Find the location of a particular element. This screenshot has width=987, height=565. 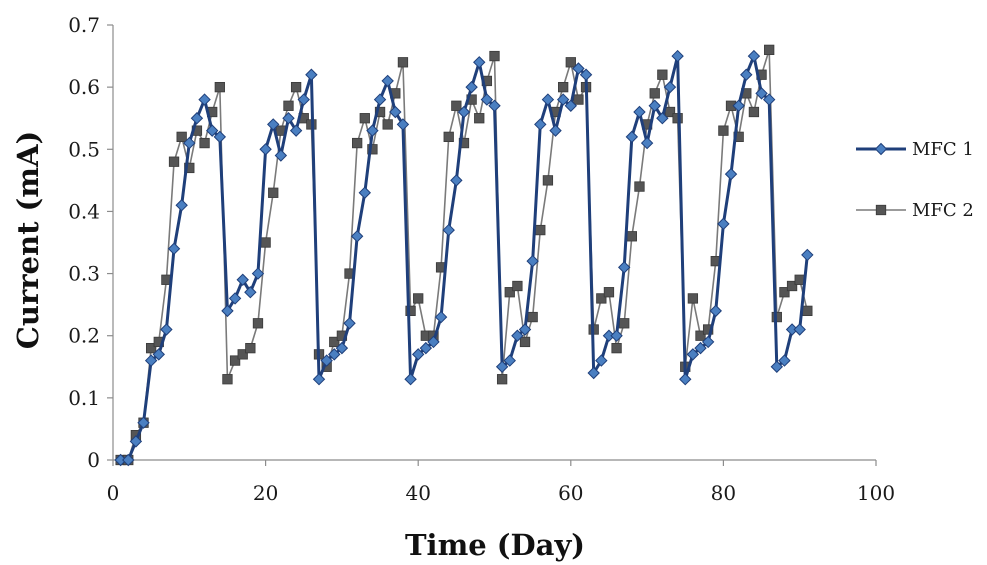

y-axis-title: Current (mA) is located at coordinates (28, 240).